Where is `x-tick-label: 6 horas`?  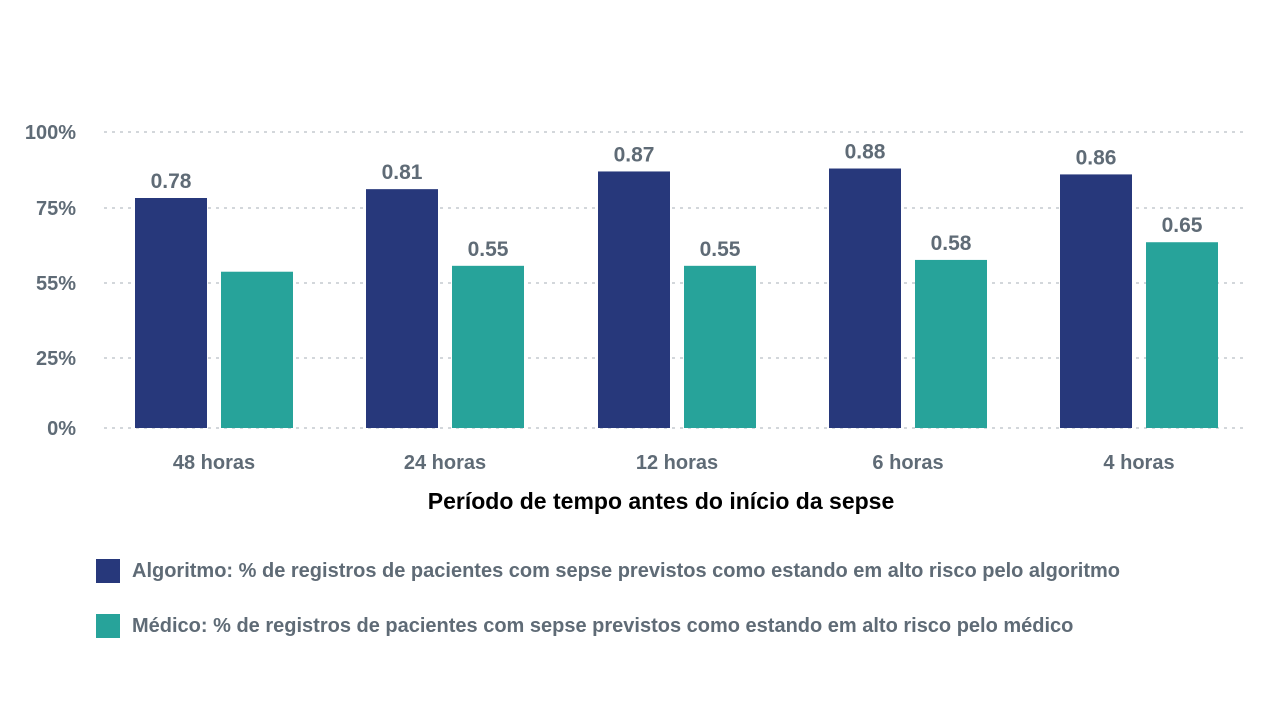
x-tick-label: 6 horas is located at coordinates (907, 463).